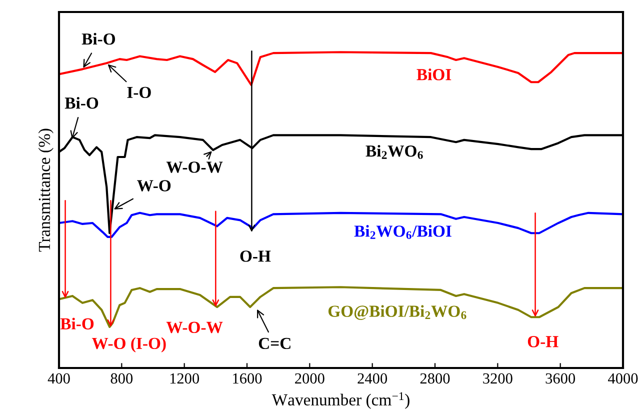 The width and height of the screenshot is (643, 418). I want to click on x-tick-label: 400, so click(59, 378).